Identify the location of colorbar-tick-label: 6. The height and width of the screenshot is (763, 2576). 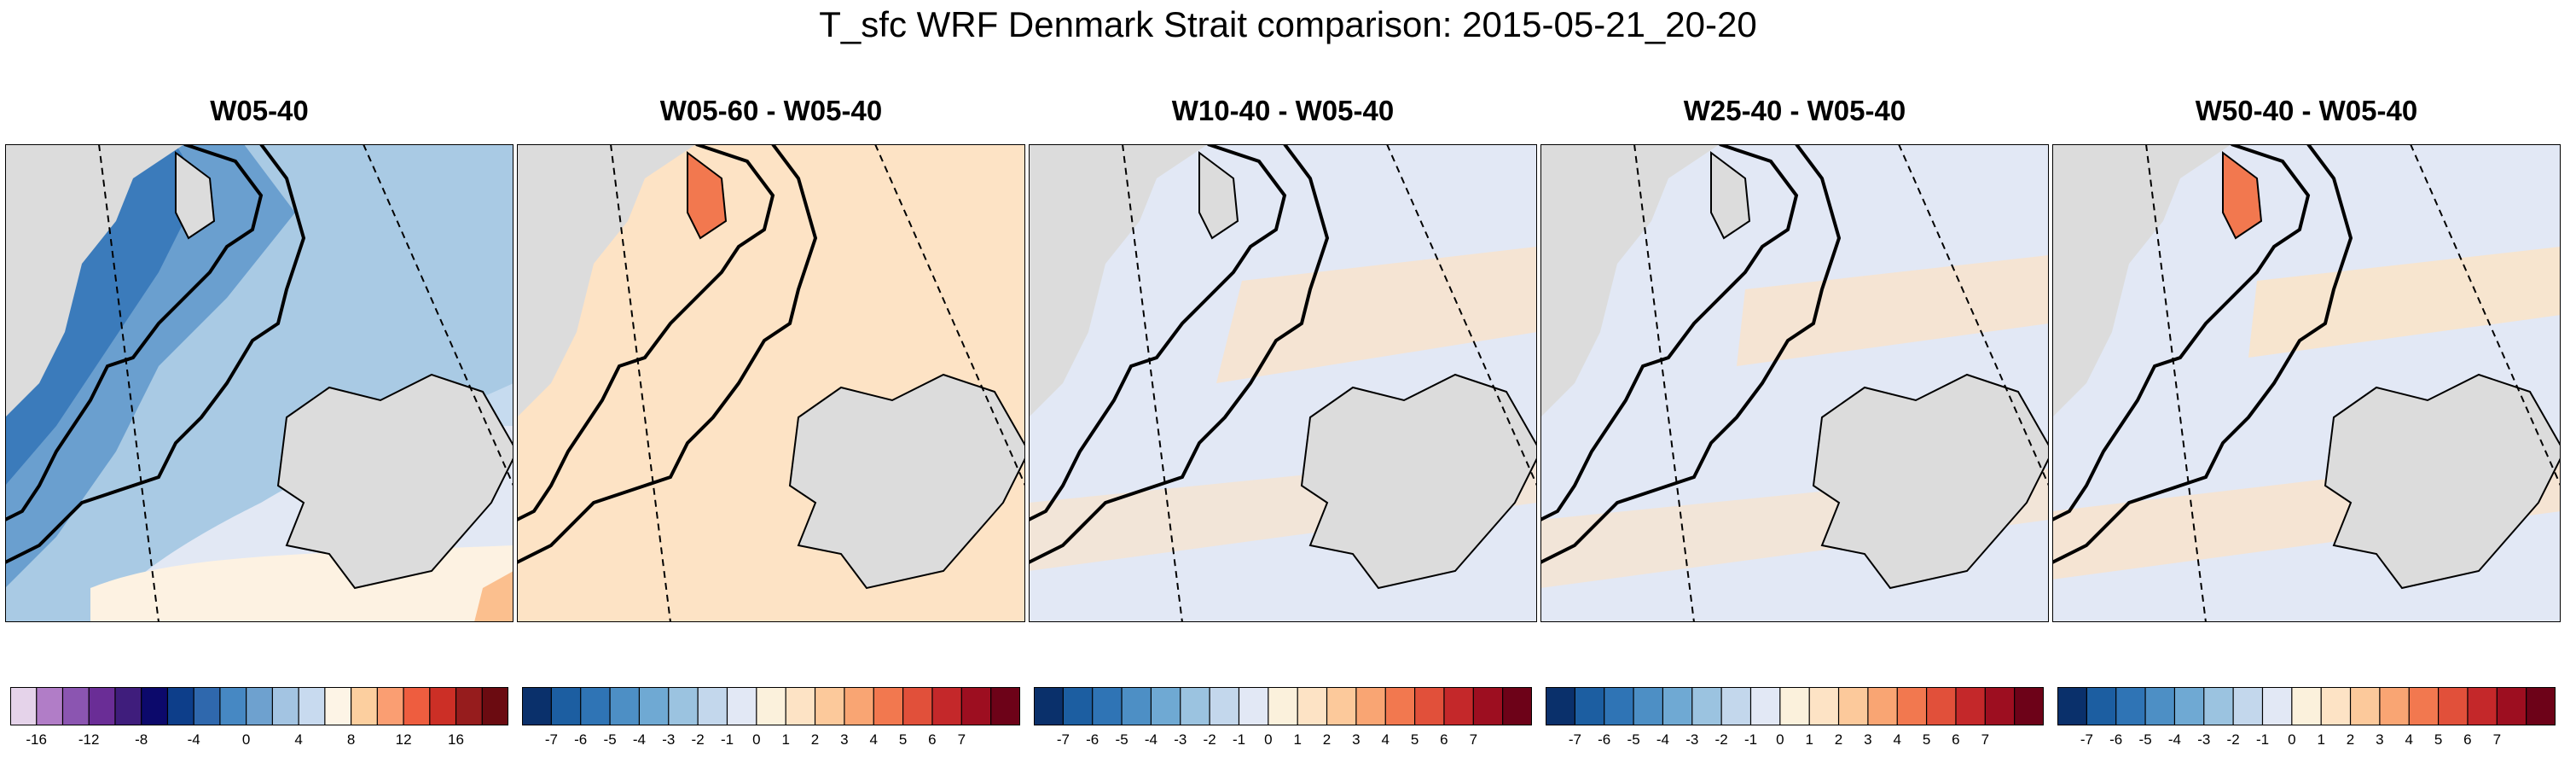
(1444, 739).